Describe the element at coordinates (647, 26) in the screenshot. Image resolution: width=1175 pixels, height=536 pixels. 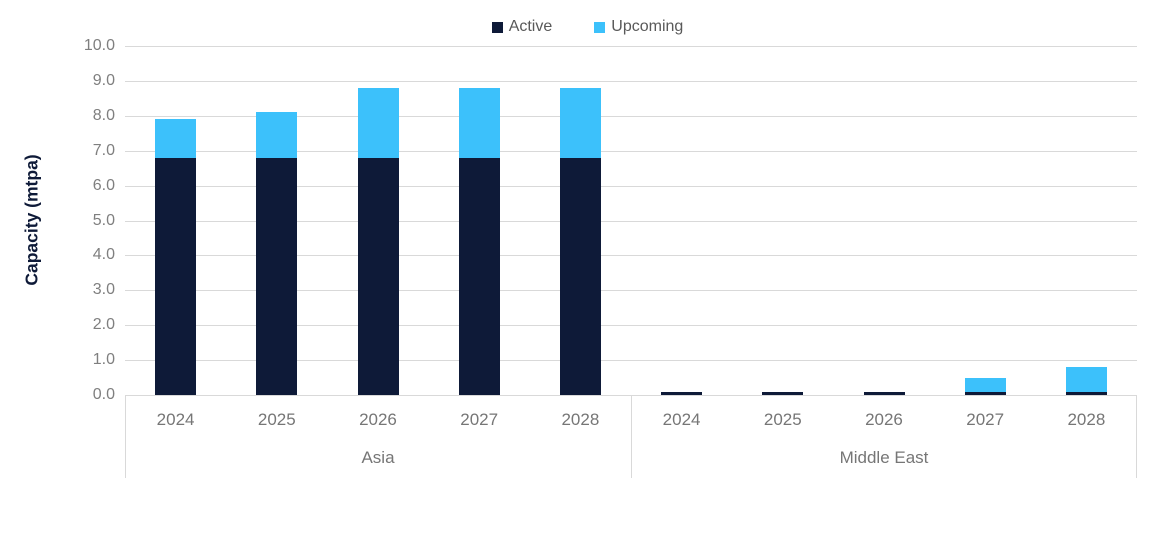
I see `legend-label: Upcoming` at that location.